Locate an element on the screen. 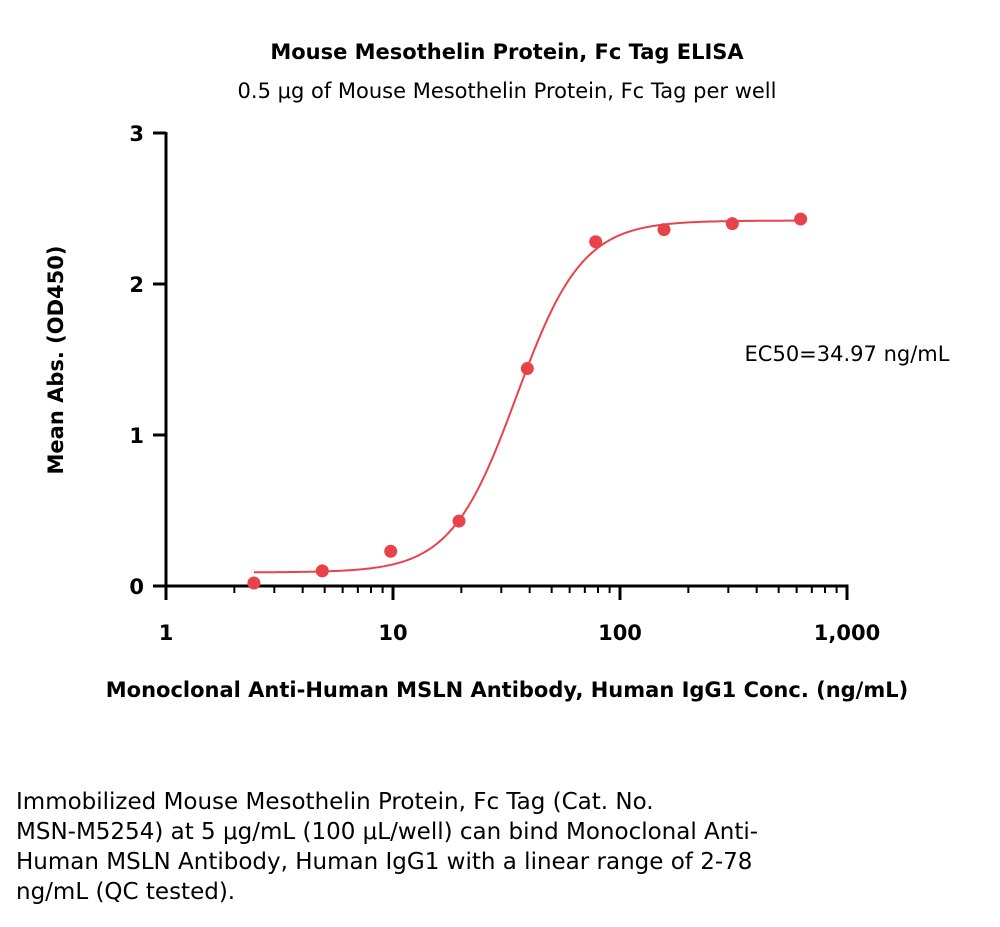 This screenshot has height=927, width=1000. x-tick-label: 10 is located at coordinates (392, 633).